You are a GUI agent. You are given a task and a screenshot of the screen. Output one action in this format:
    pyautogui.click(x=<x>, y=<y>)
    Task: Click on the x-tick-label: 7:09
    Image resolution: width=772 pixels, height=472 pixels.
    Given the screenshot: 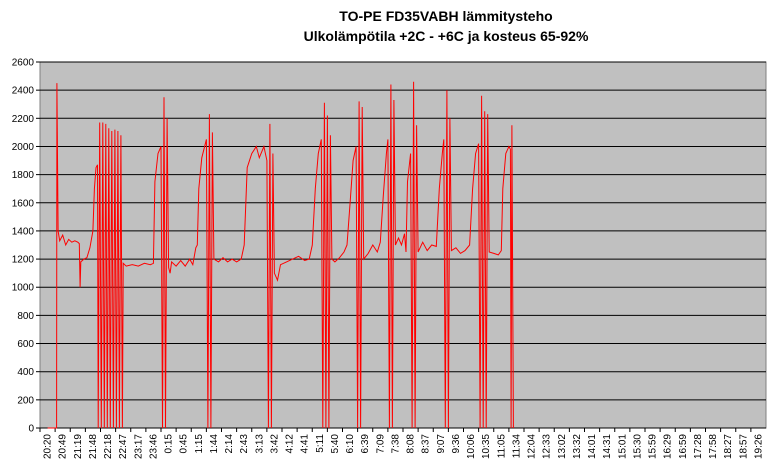 What is the action you would take?
    pyautogui.click(x=380, y=444)
    